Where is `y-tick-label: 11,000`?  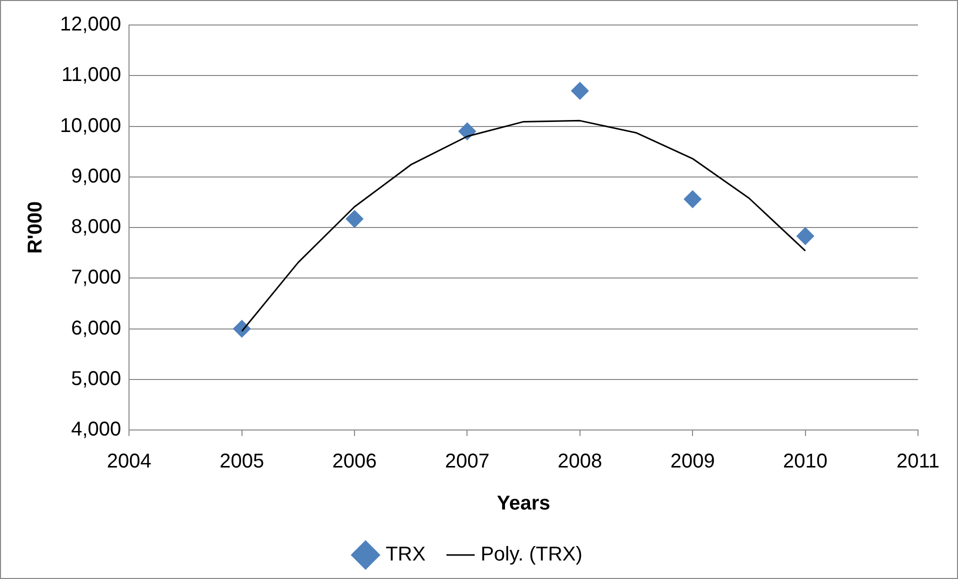
y-tick-label: 11,000 is located at coordinates (91, 75).